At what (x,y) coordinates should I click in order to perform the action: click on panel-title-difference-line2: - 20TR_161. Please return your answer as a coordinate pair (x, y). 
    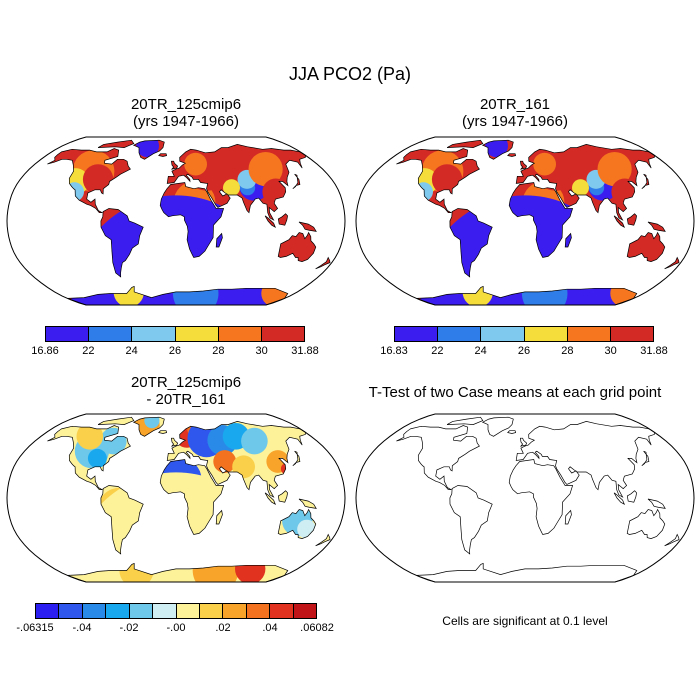
    Looking at the image, I should click on (186, 399).